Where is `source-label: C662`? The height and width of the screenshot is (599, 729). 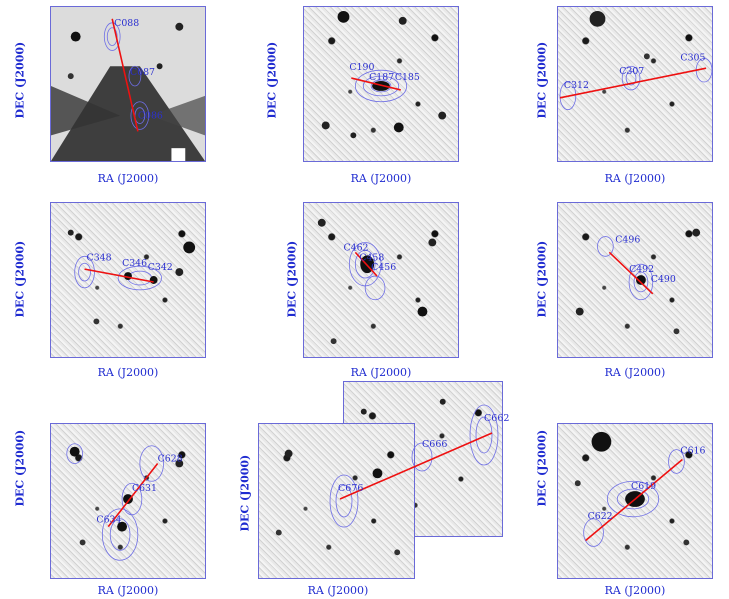 source-label: C662 is located at coordinates (496, 418).